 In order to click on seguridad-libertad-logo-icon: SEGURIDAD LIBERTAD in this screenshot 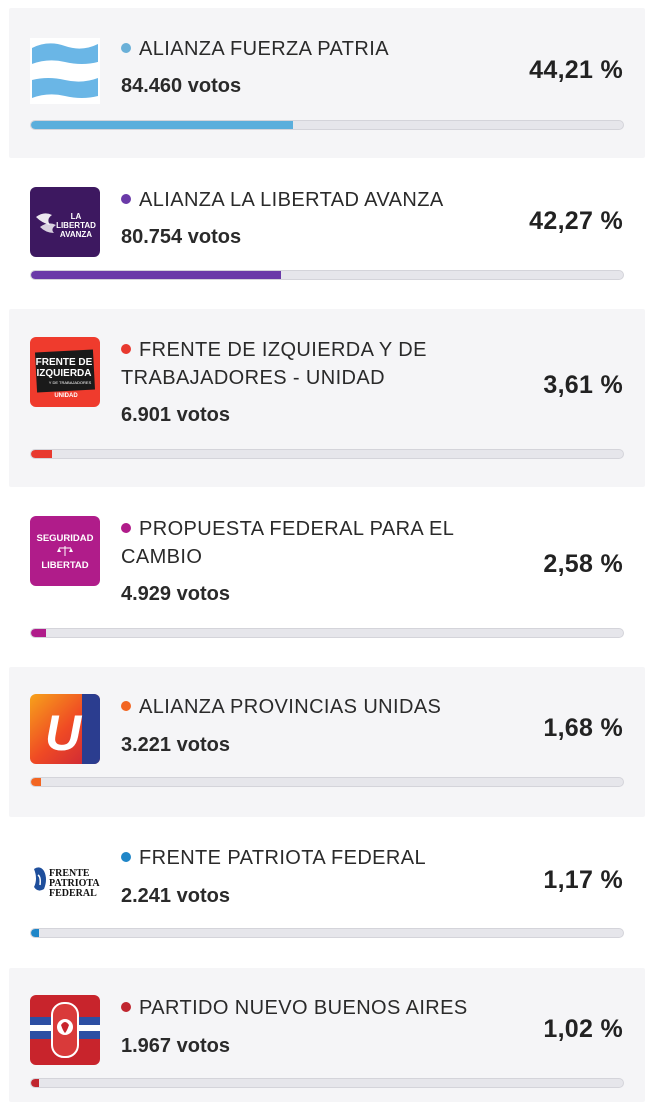, I will do `click(65, 551)`.